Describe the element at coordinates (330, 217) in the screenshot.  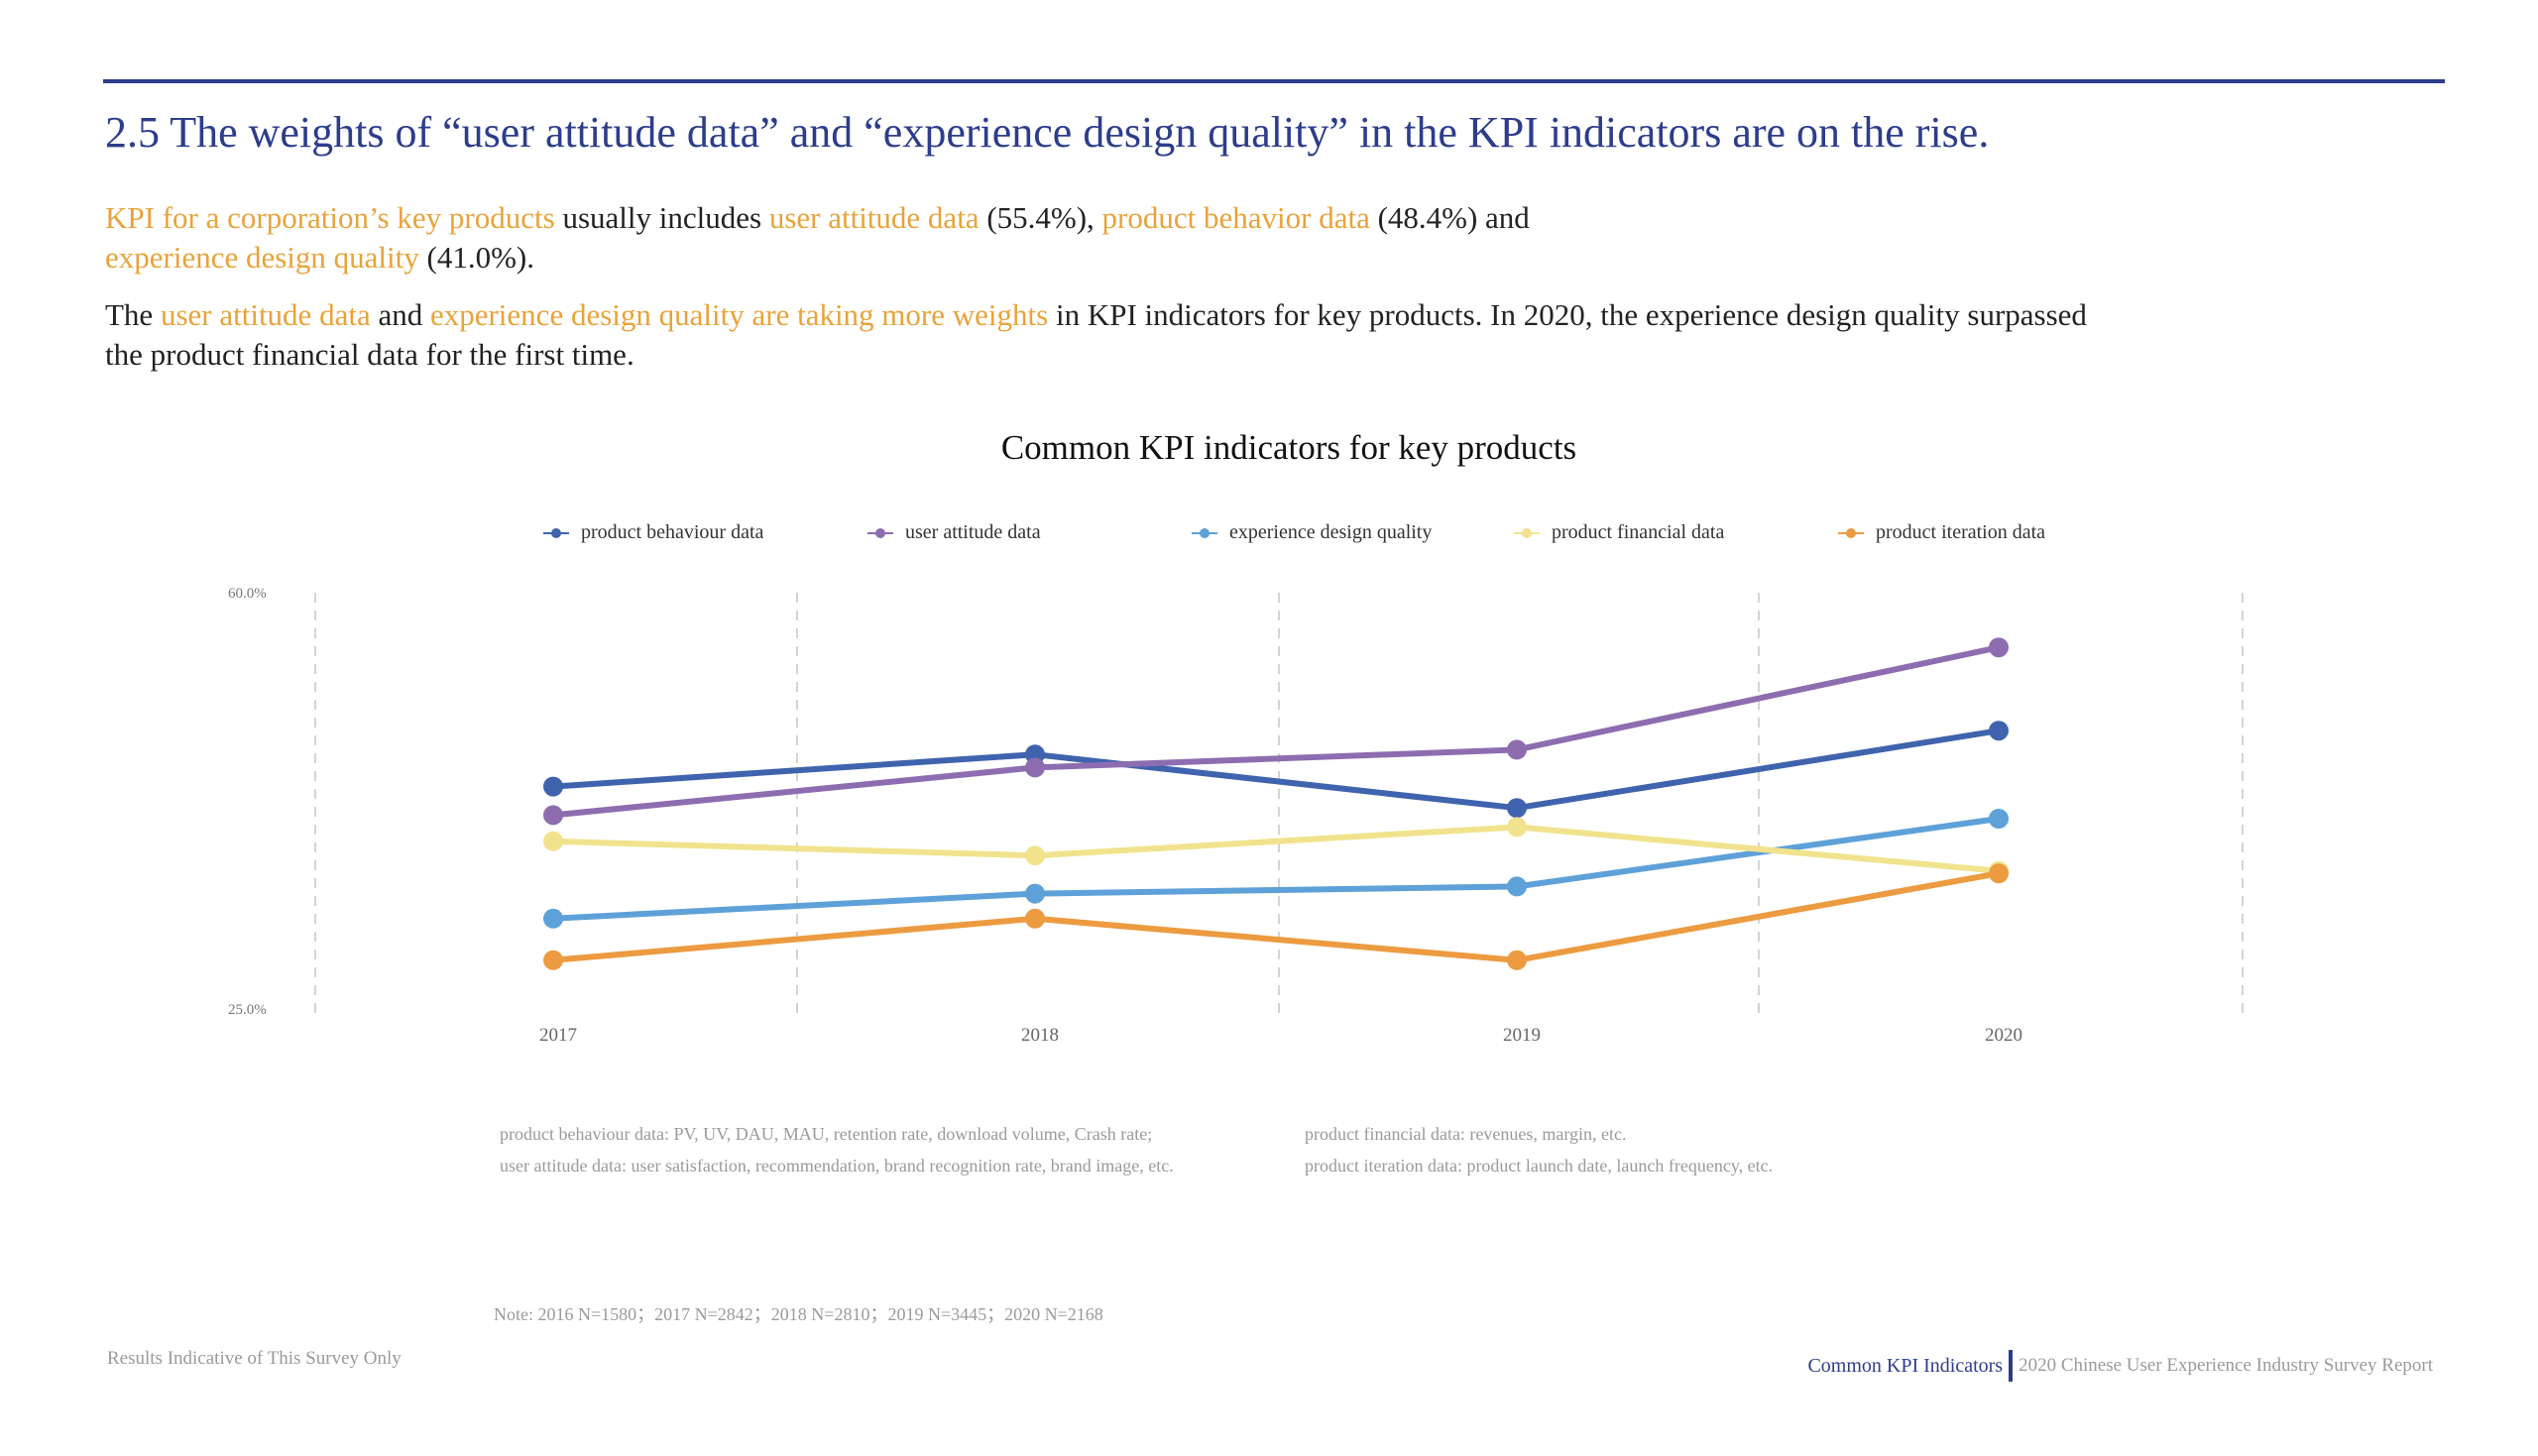
I see `p1-highlight-kpi: KPI for a corporation’s key products` at that location.